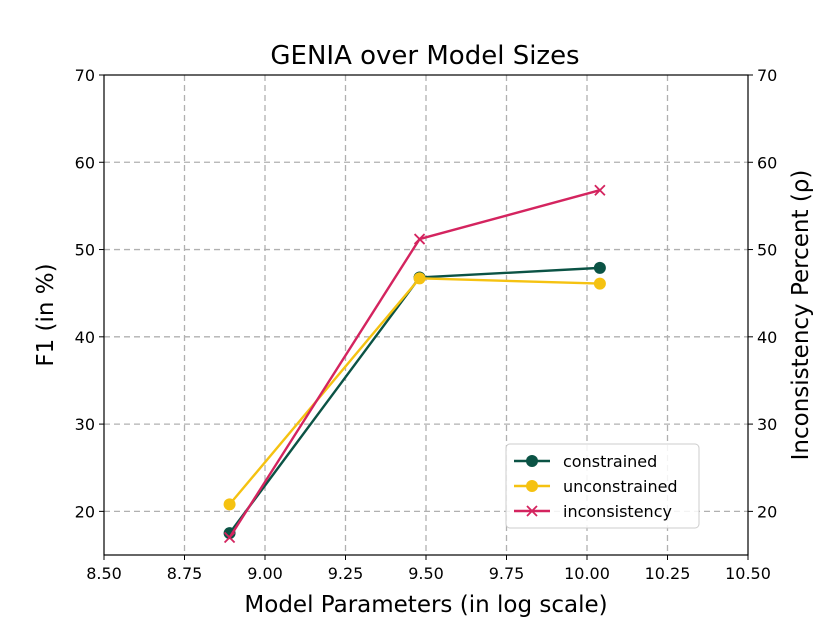 The width and height of the screenshot is (830, 623). I want to click on x-tick-label: 10.00, so click(587, 573).